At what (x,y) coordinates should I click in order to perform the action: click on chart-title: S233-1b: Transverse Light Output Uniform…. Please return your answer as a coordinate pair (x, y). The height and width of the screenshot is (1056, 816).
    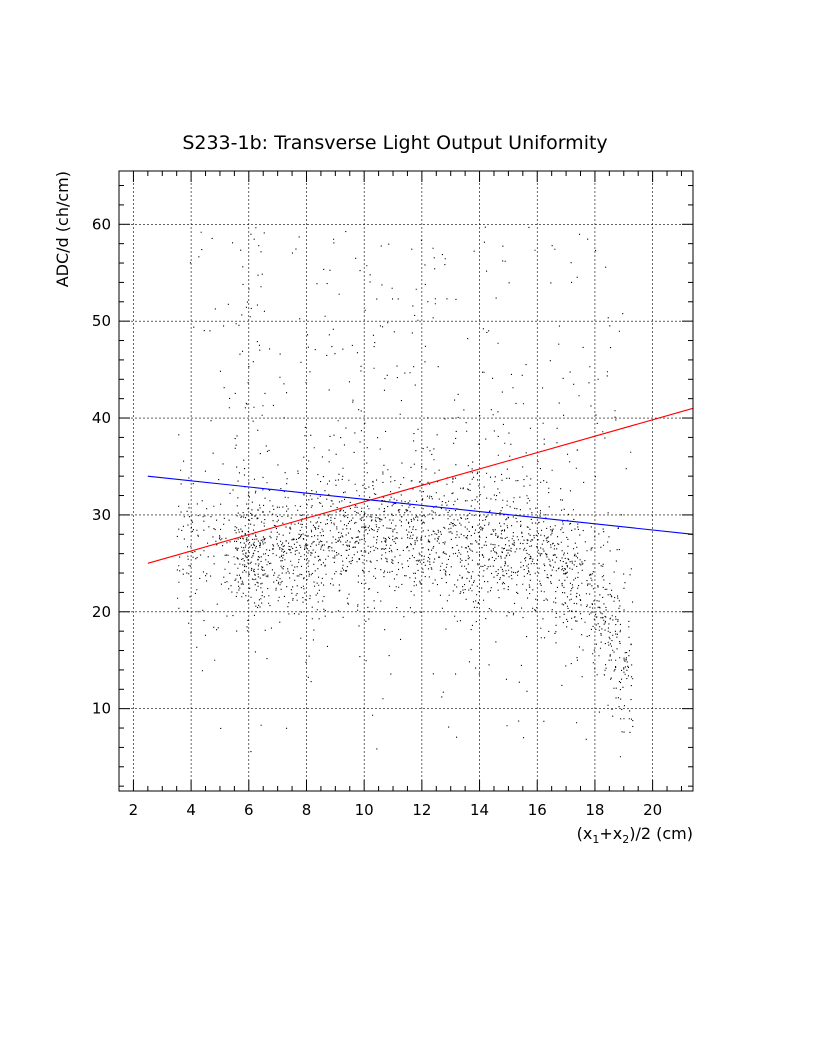
    Looking at the image, I should click on (394, 143).